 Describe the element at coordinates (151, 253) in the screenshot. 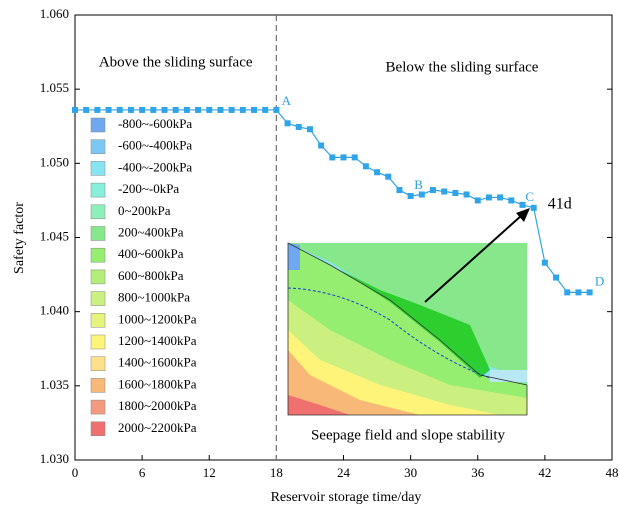

I see `legend-label: 400~600kPa` at that location.